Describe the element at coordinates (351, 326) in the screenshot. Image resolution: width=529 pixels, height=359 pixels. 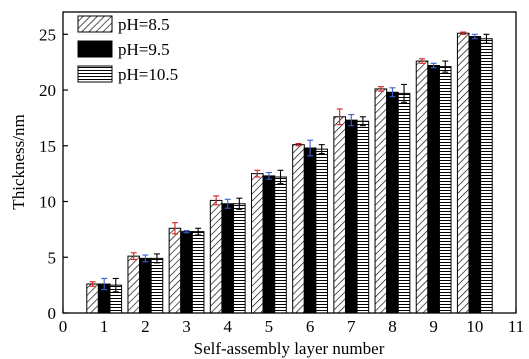
I see `x-tick-label: 7` at that location.